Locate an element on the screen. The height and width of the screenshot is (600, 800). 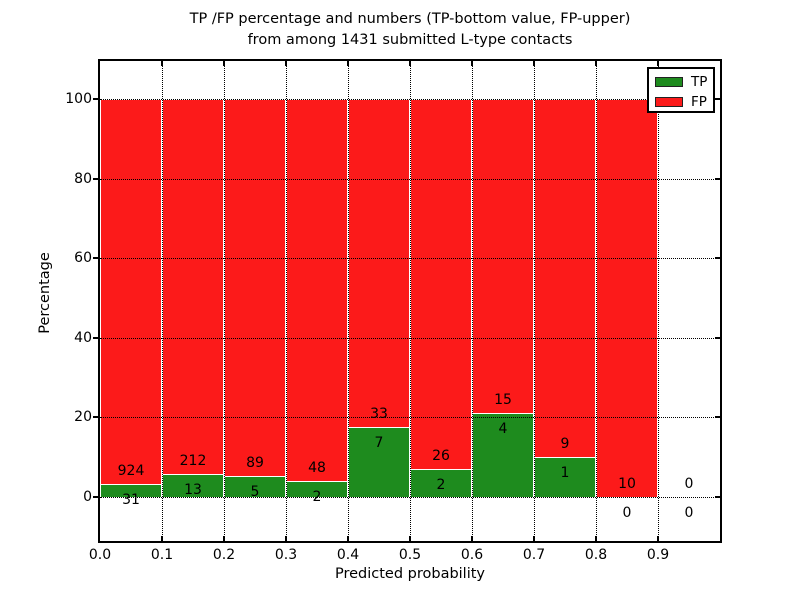
label-fp-count-5: 26 is located at coordinates (441, 455).